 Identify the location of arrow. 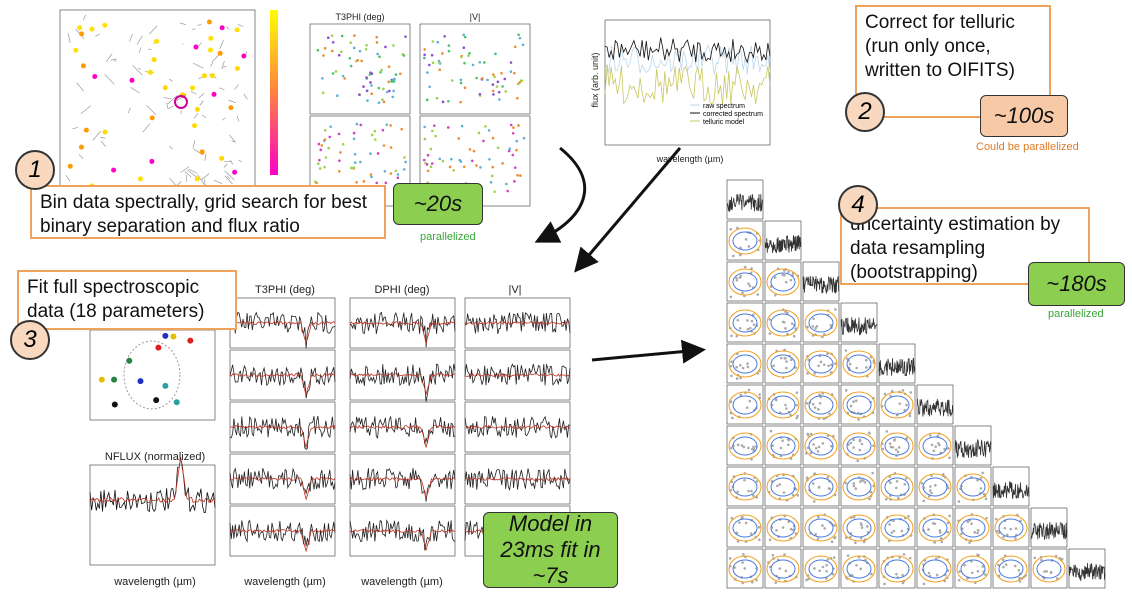
(628, 210).